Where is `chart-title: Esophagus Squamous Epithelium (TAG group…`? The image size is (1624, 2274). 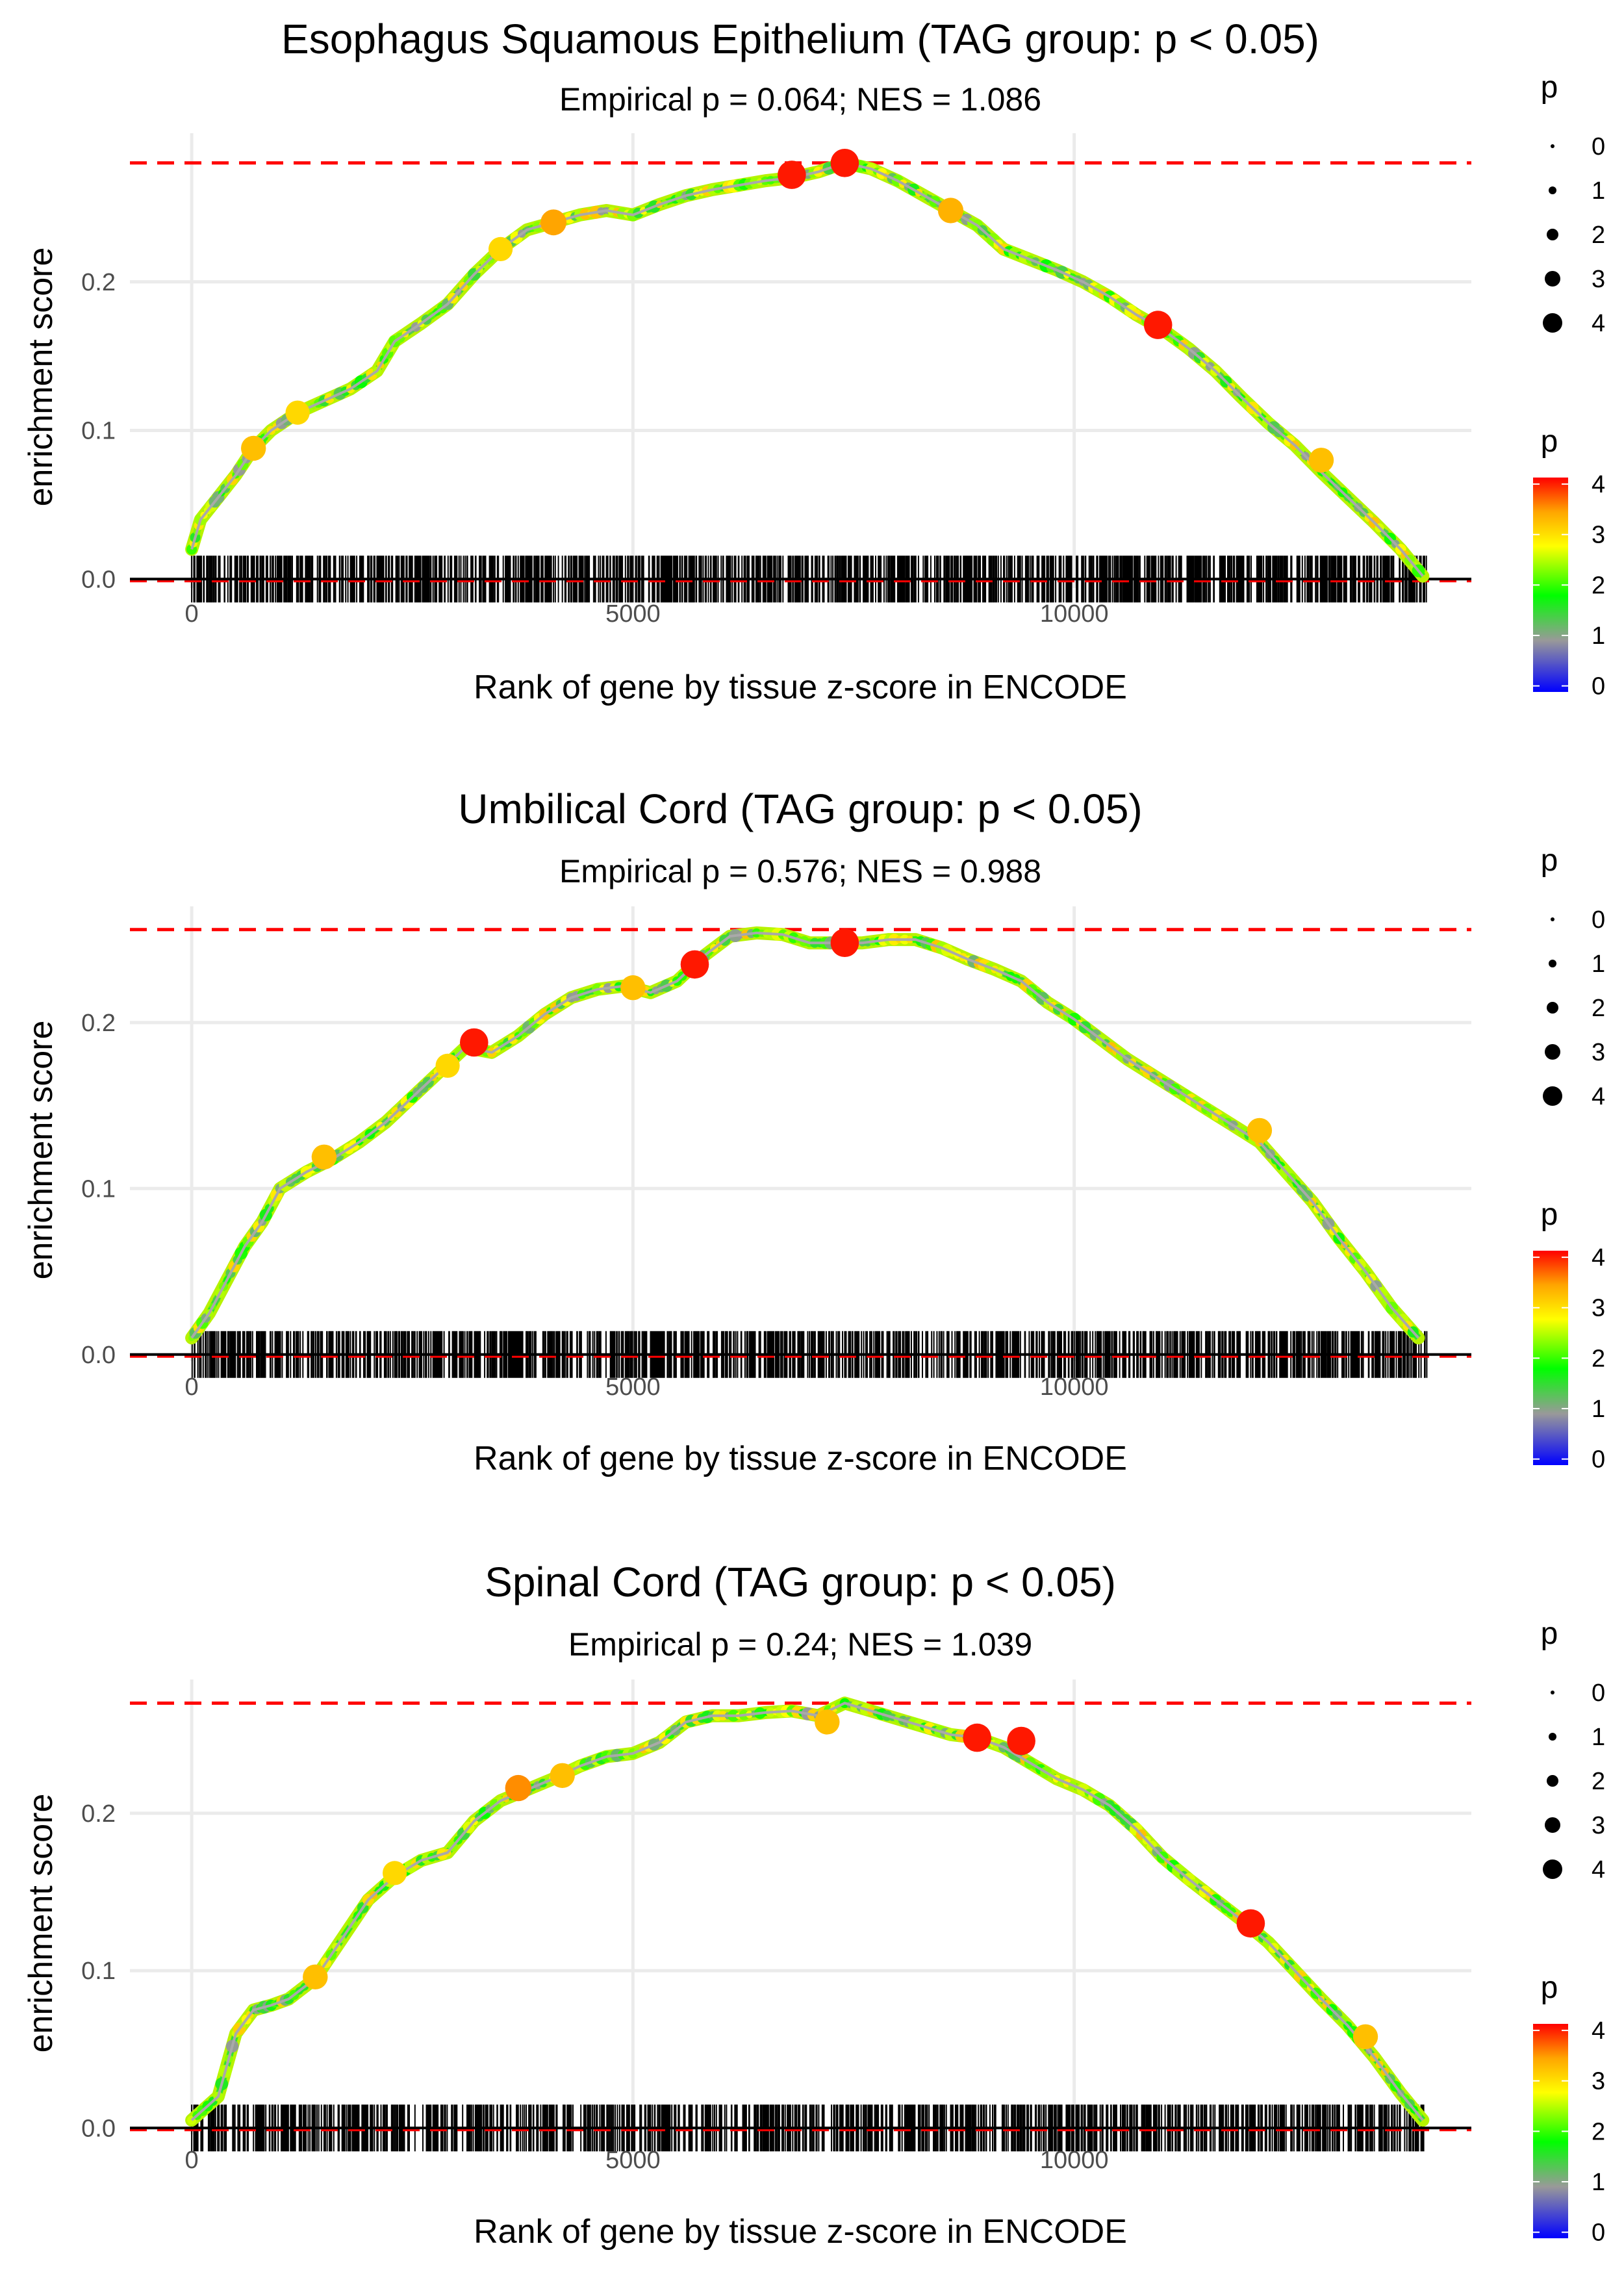 chart-title: Esophagus Squamous Epithelium (TAG group… is located at coordinates (800, 39).